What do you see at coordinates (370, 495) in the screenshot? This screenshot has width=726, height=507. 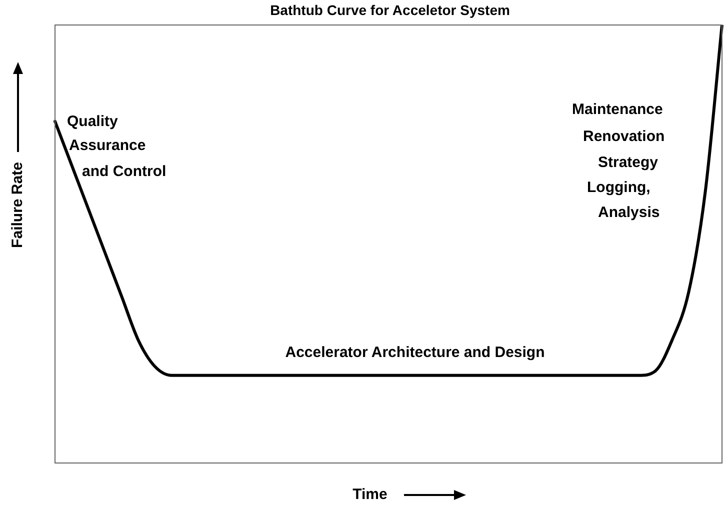 I see `x-axis-title: Time` at bounding box center [370, 495].